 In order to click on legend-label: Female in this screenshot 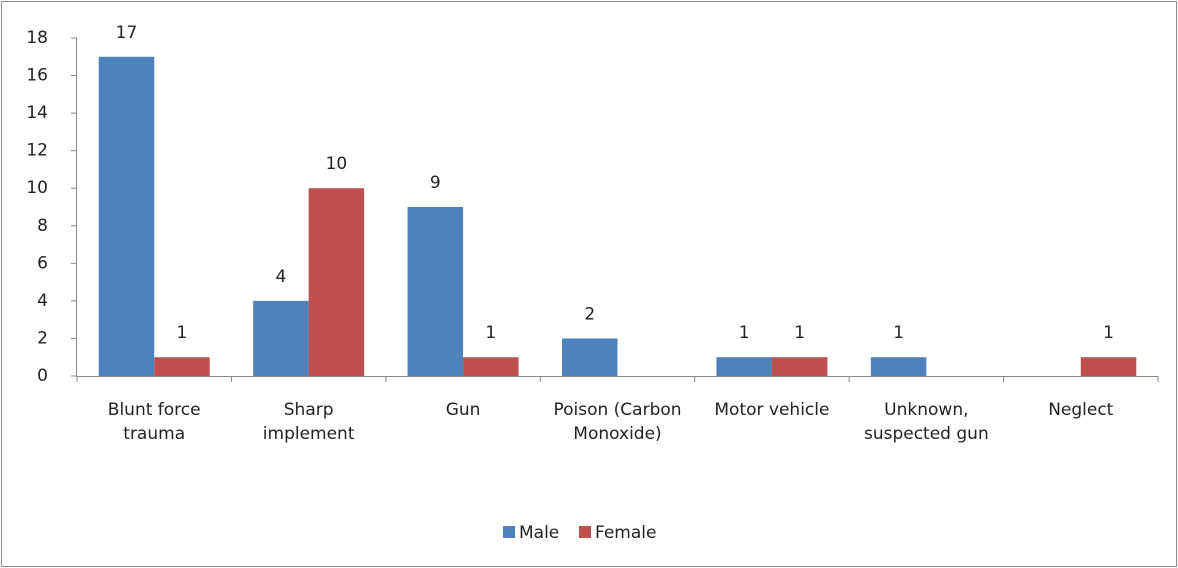, I will do `click(625, 533)`.